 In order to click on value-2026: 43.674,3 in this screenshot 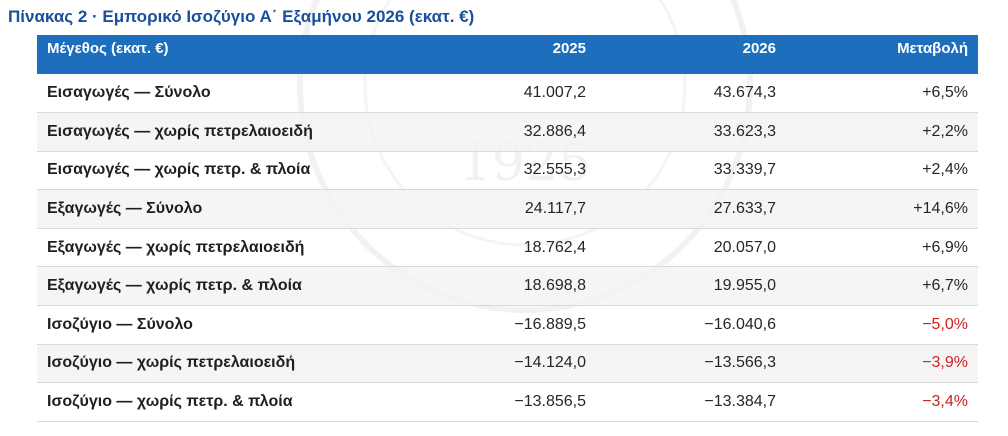, I will do `click(691, 94)`.